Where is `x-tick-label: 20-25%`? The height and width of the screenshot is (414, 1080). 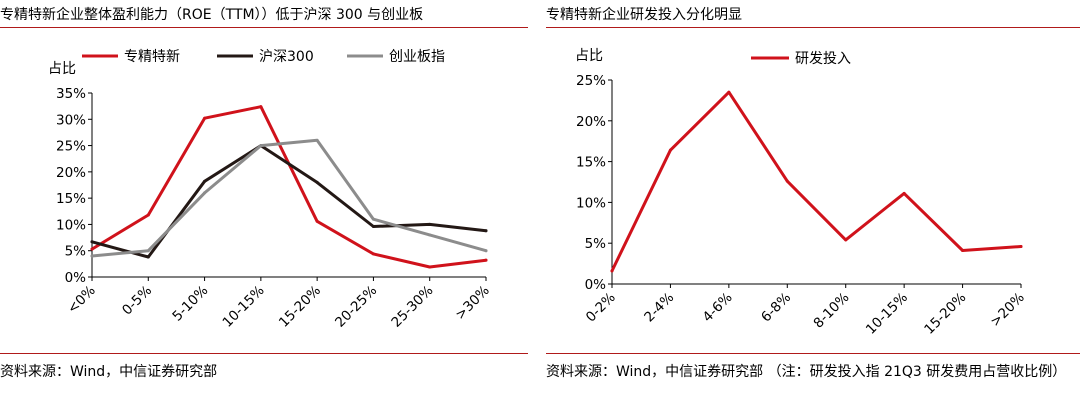 x-tick-label: 20-25% is located at coordinates (356, 306).